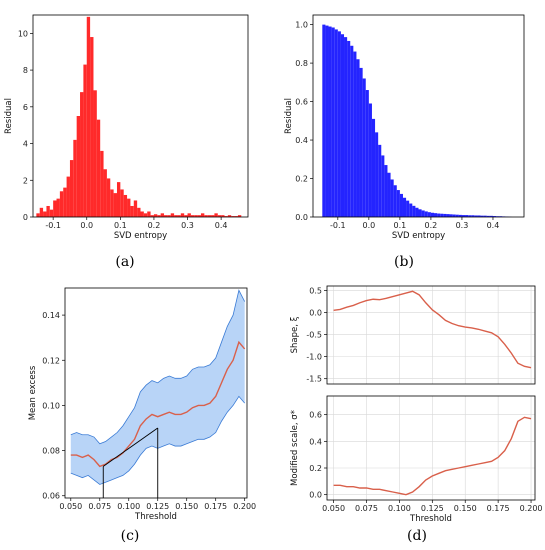 The height and width of the screenshot is (550, 545). What do you see at coordinates (301, 179) in the screenshot?
I see `y-tick-label: 0.2` at bounding box center [301, 179].